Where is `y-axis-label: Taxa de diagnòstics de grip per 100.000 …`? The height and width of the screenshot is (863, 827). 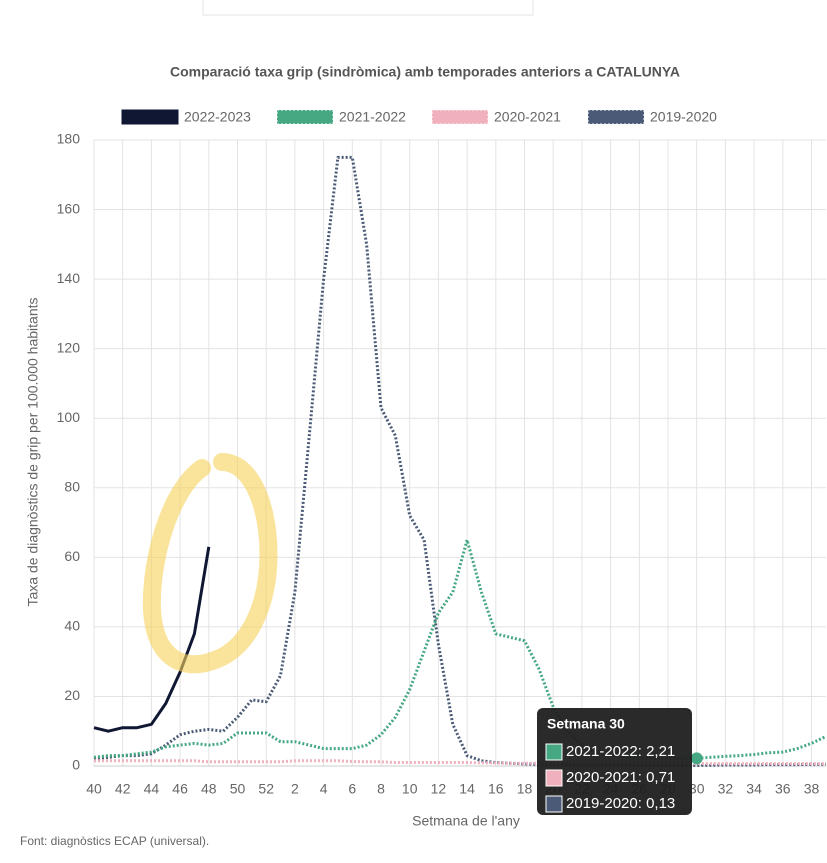
y-axis-label: Taxa de diagnòstics de grip per 100.000 … is located at coordinates (33, 452).